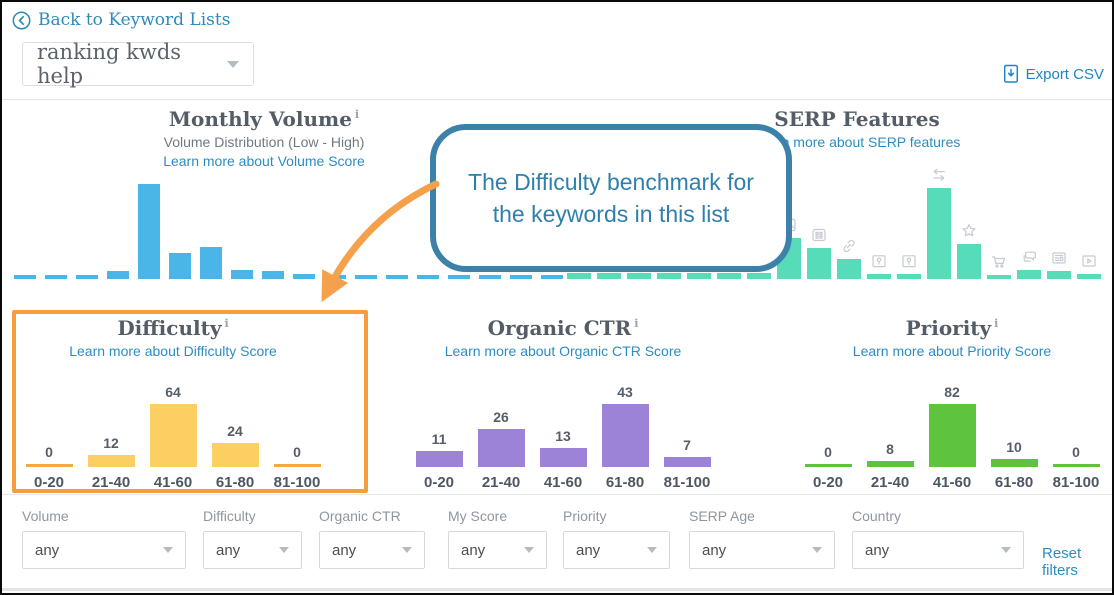  Describe the element at coordinates (478, 516) in the screenshot. I see `filter-label-my-score: My Score` at that location.